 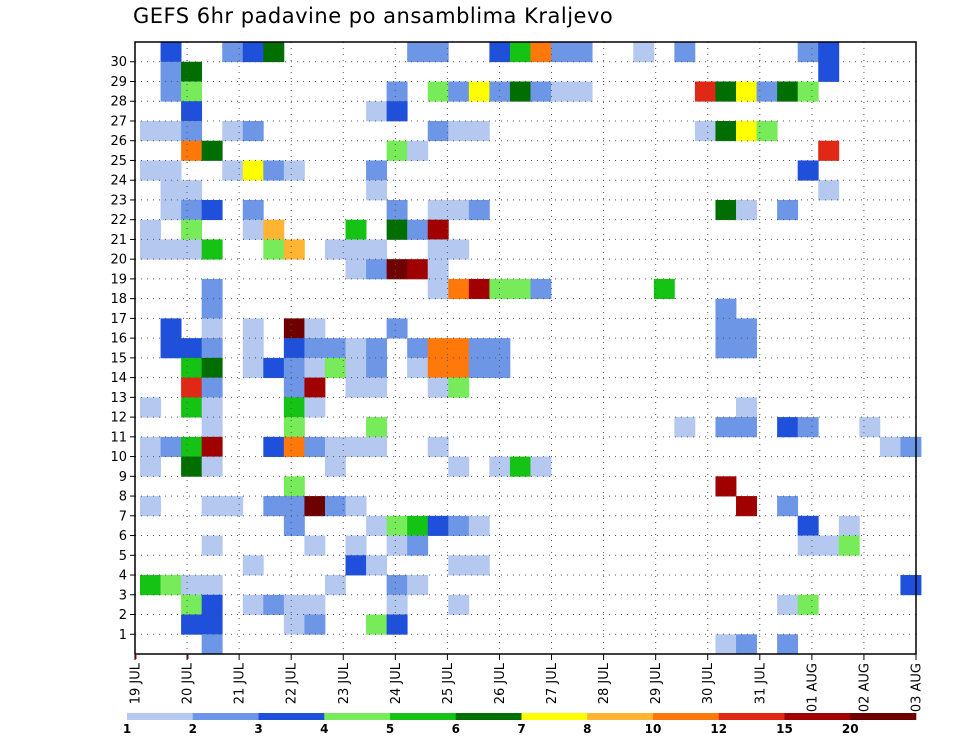 I want to click on colorbar-label: 2, so click(x=193, y=729).